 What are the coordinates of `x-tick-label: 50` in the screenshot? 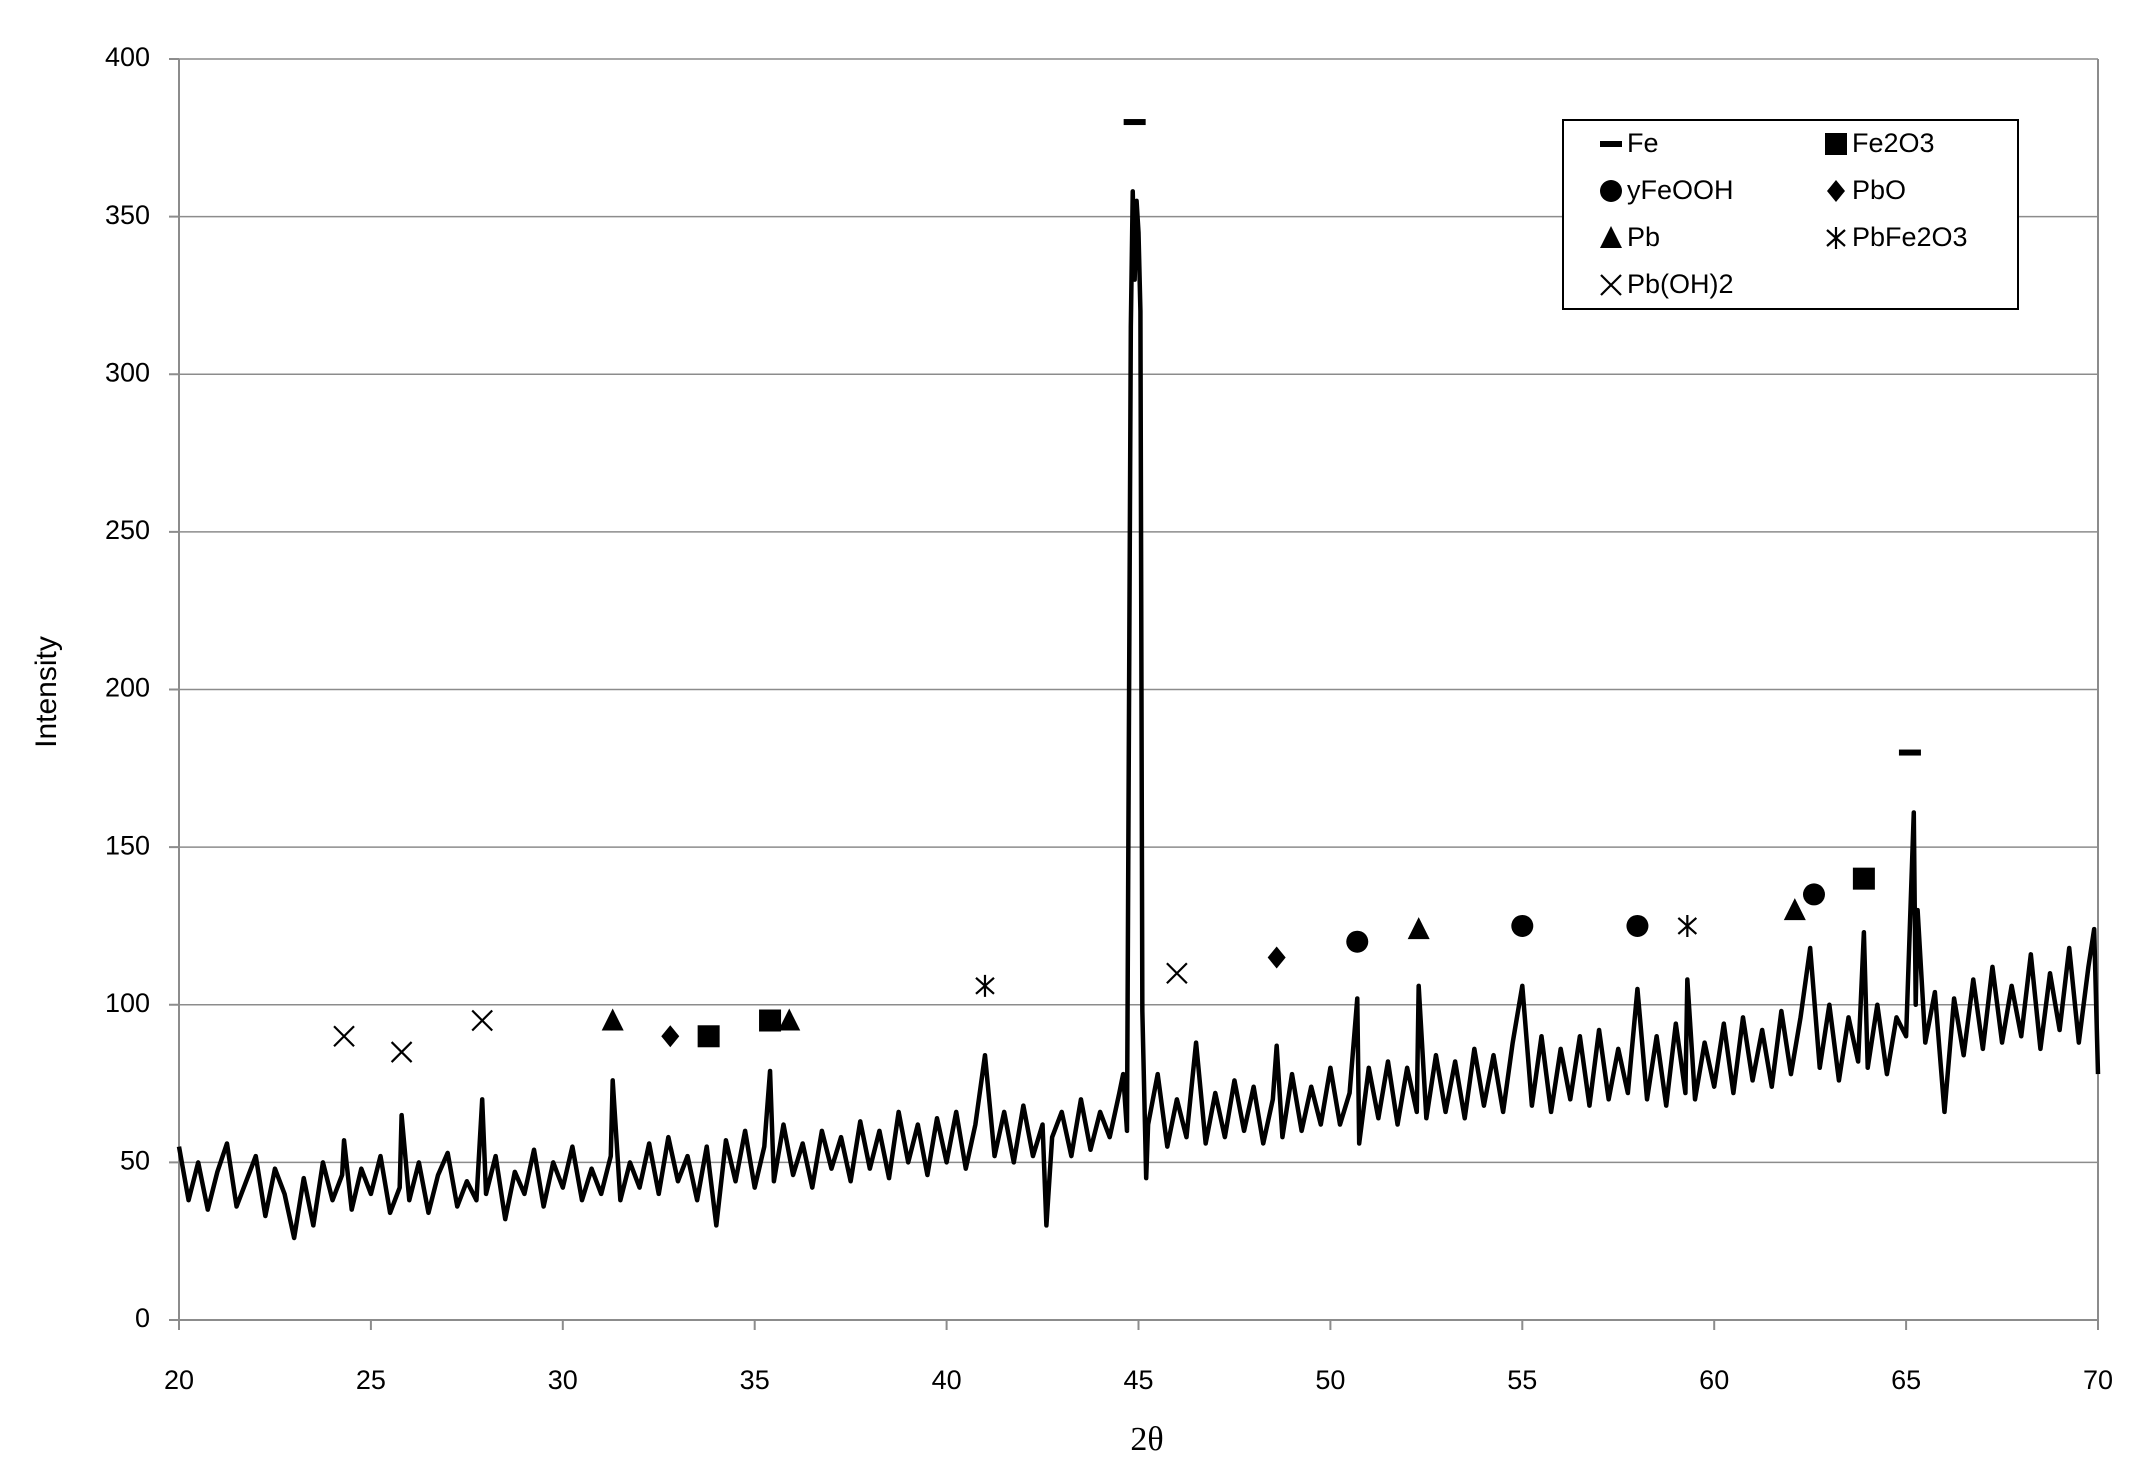 It's located at (1330, 1380).